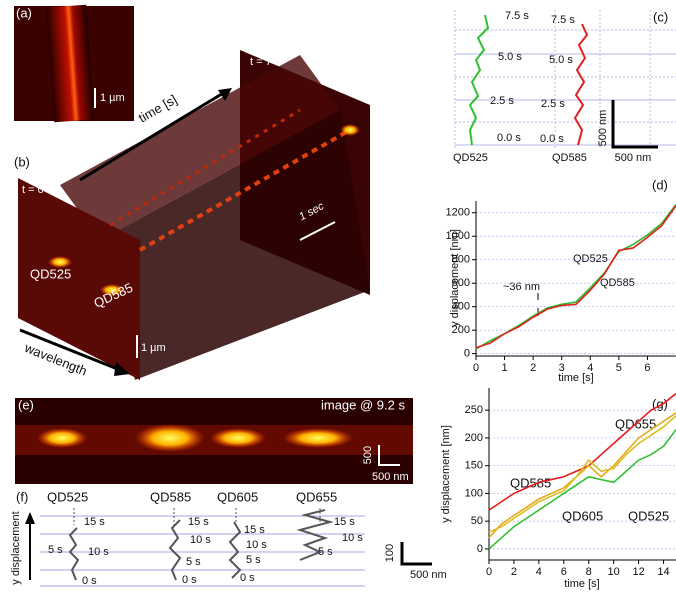 Image resolution: width=676 pixels, height=594 pixels. Describe the element at coordinates (614, 572) in the screenshot. I see `x-tick-label: 10` at that location.